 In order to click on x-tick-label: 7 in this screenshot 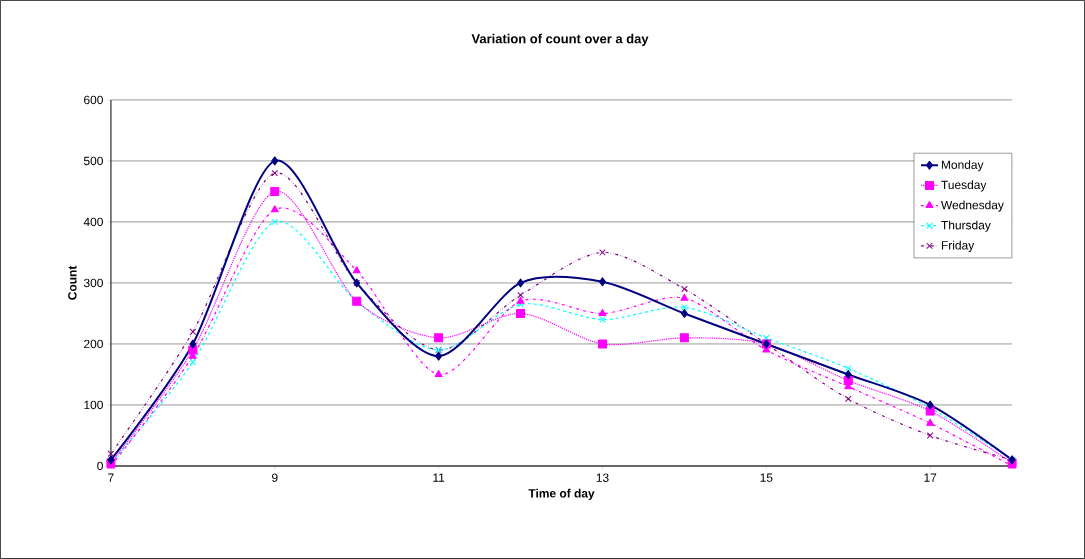, I will do `click(111, 477)`.